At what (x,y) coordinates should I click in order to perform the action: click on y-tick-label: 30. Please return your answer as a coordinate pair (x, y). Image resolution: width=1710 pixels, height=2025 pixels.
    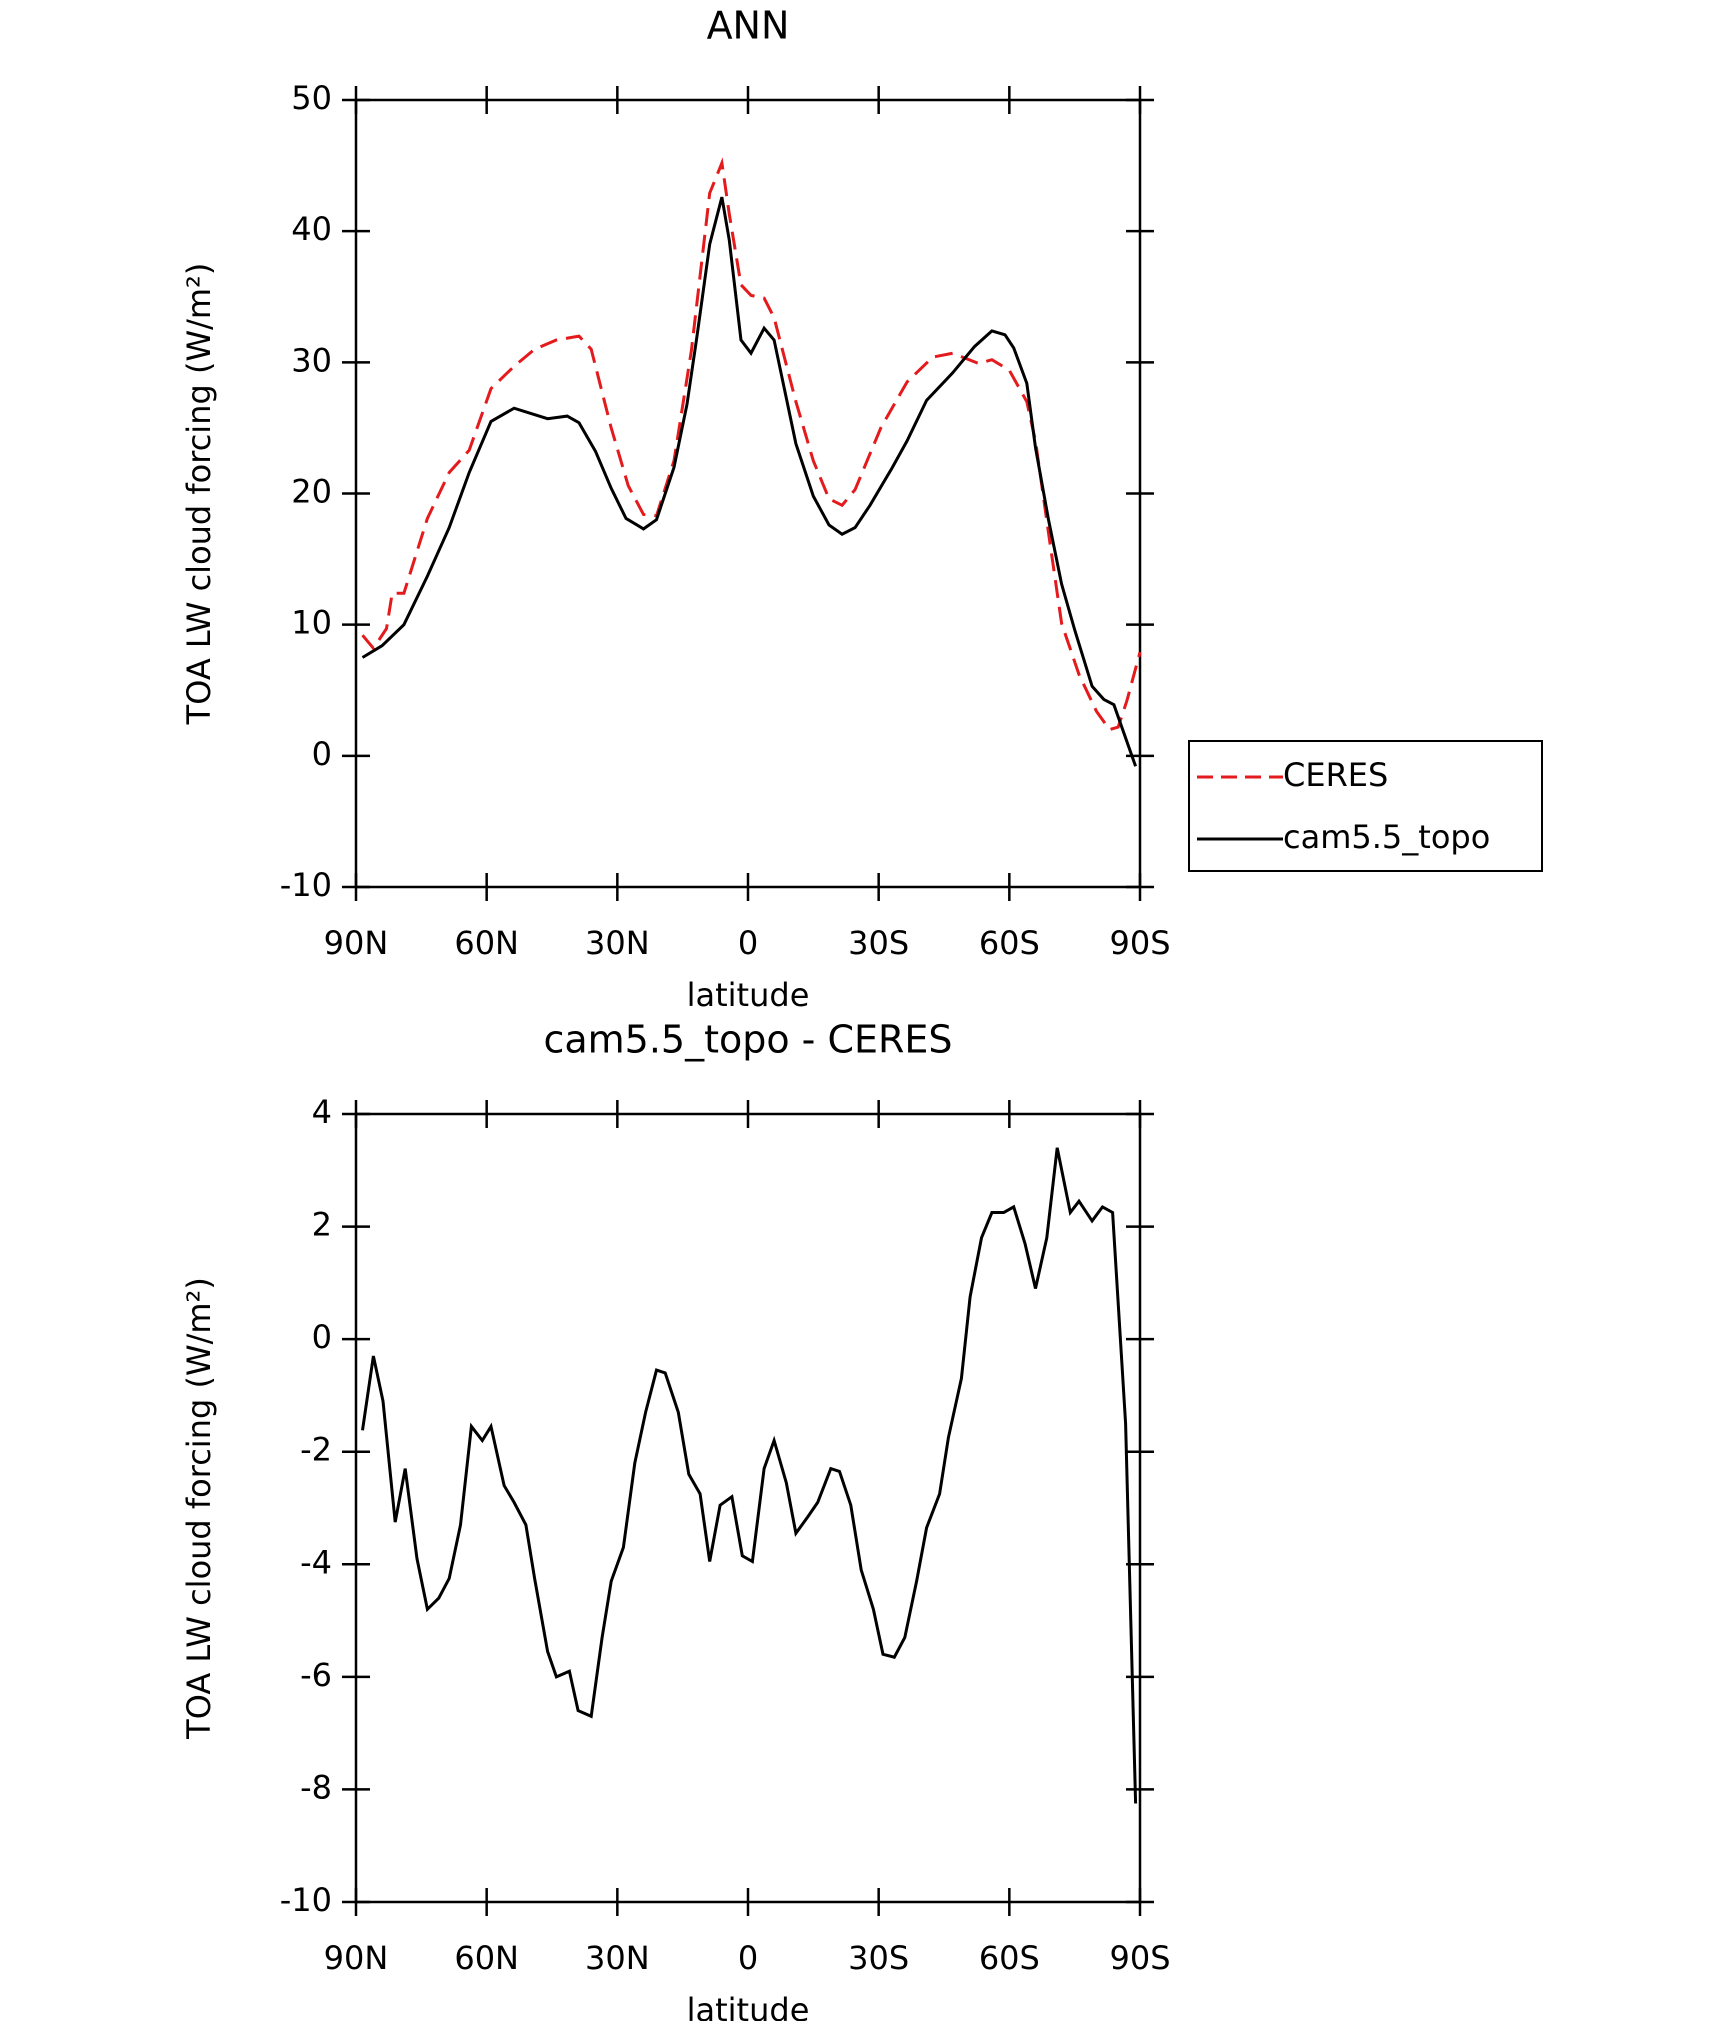
    Looking at the image, I should click on (311, 360).